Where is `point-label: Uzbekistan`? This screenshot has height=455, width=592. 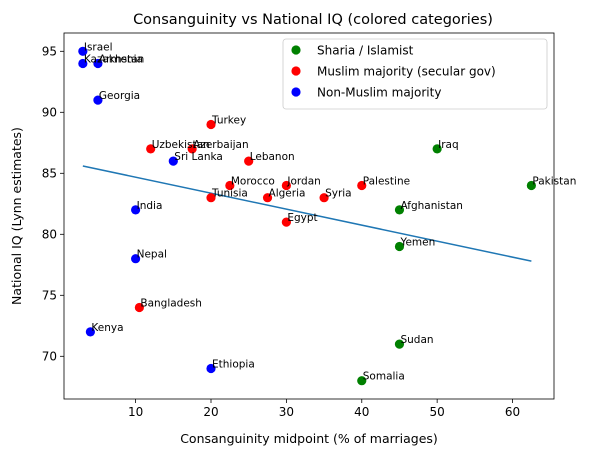
point-label: Uzbekistan is located at coordinates (181, 145).